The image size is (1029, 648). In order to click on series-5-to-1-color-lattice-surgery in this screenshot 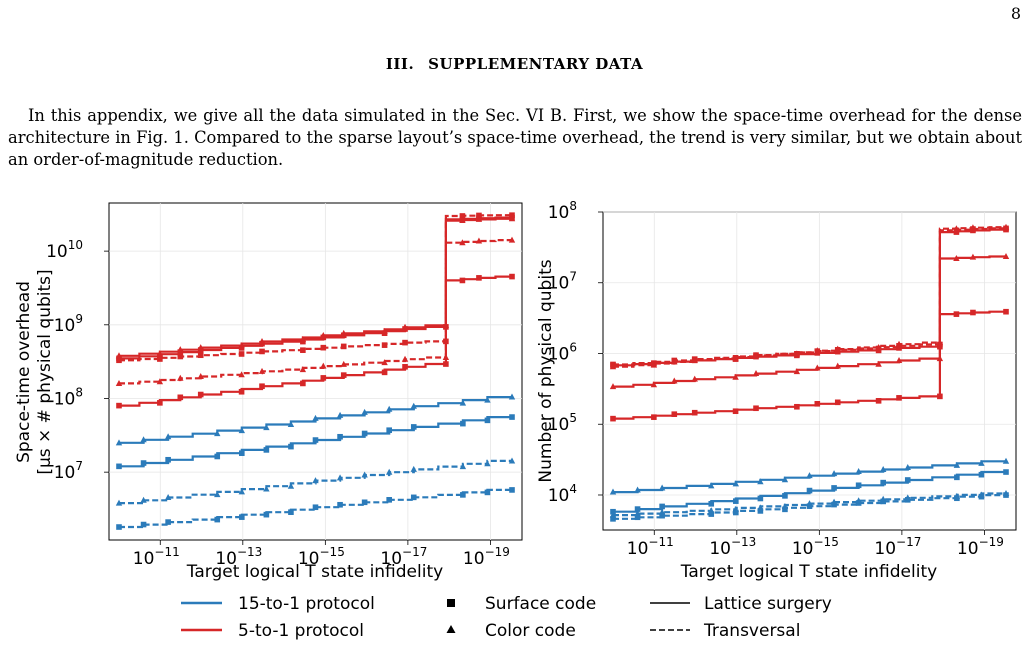, I will do `click(315, 287)`.